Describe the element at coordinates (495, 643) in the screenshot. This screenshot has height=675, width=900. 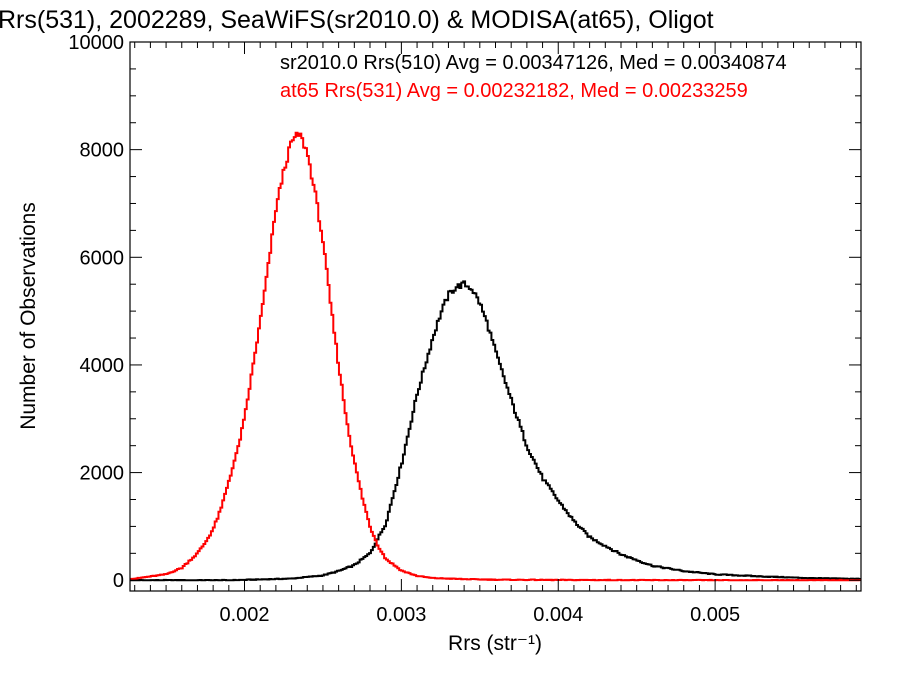
I see `x-axis-label: Rrs (str⁻¹)` at that location.